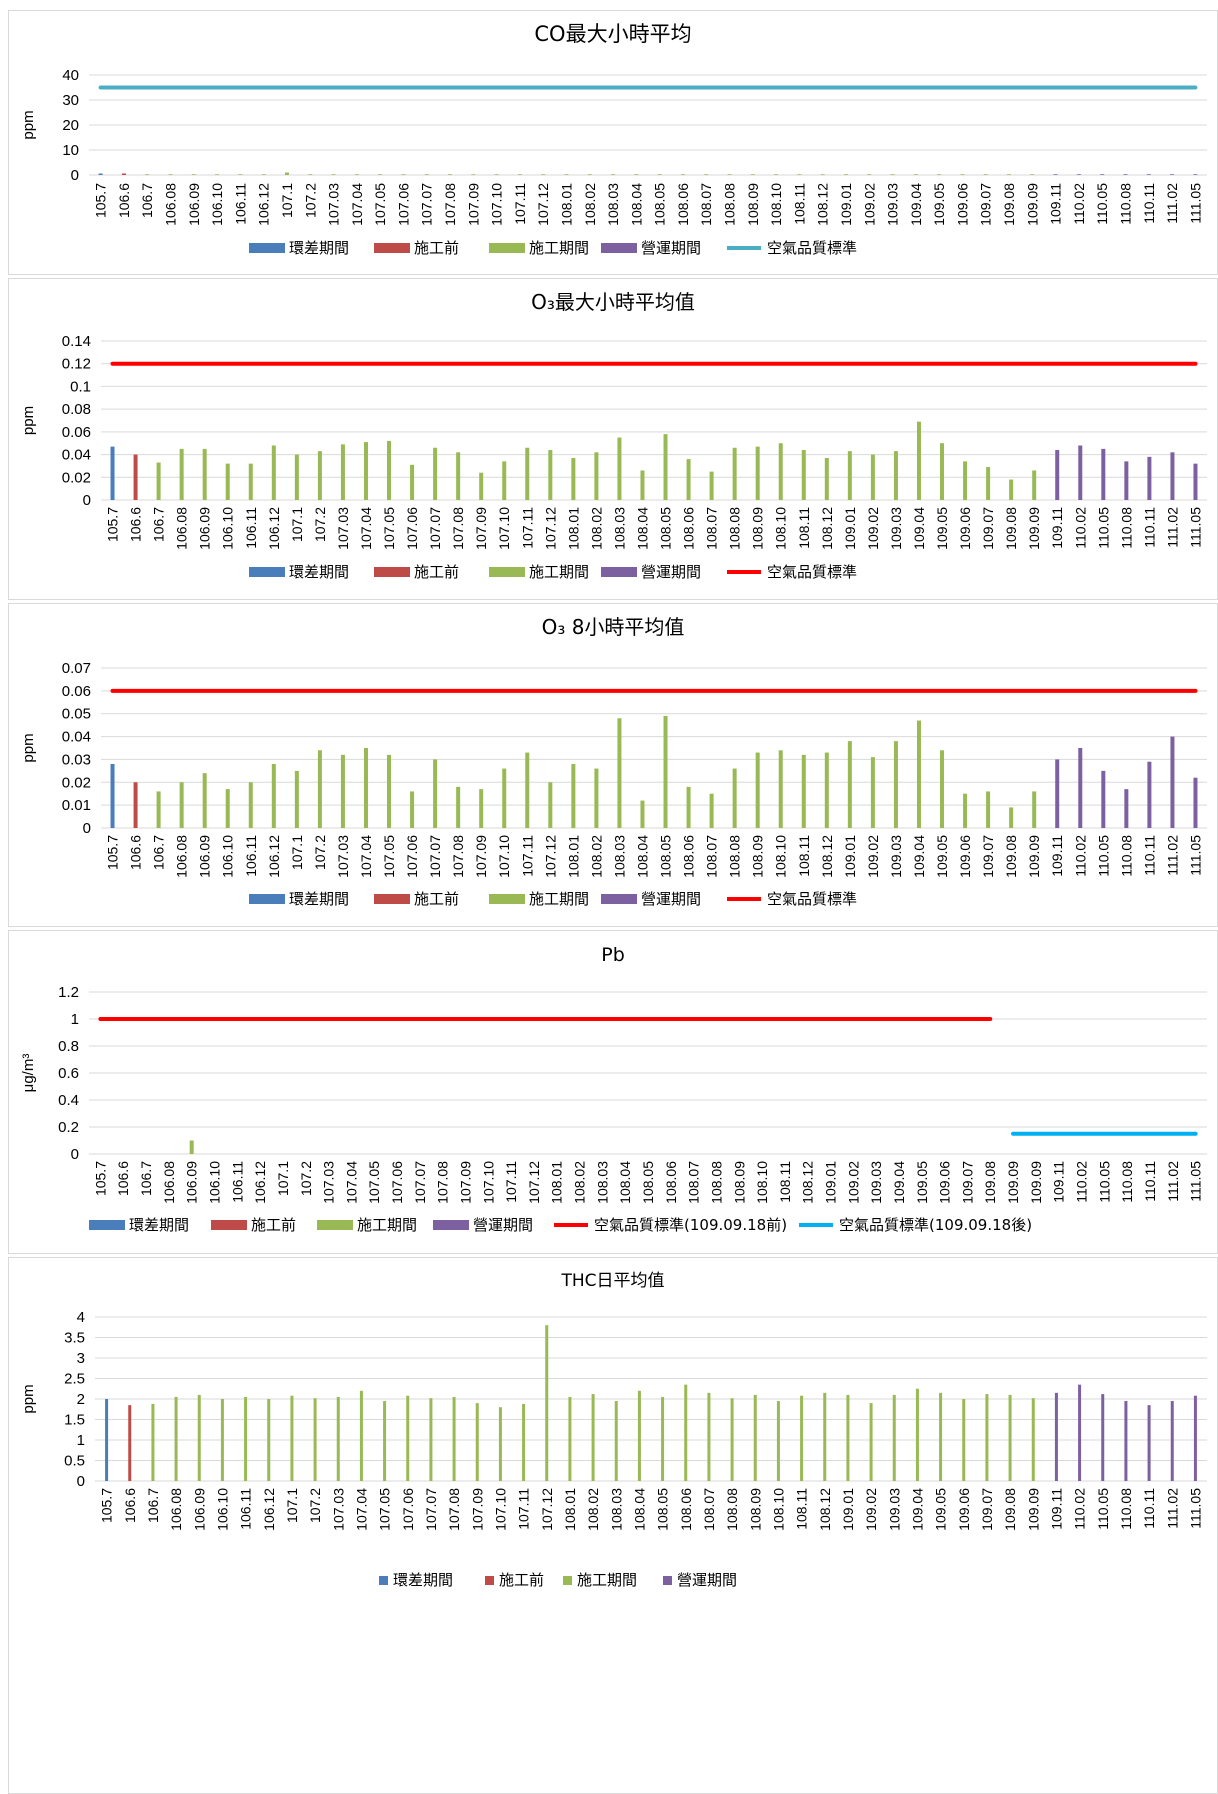 The image size is (1218, 1794). Describe the element at coordinates (28, 1073) in the screenshot. I see `y-axis-title: μg/m³` at that location.